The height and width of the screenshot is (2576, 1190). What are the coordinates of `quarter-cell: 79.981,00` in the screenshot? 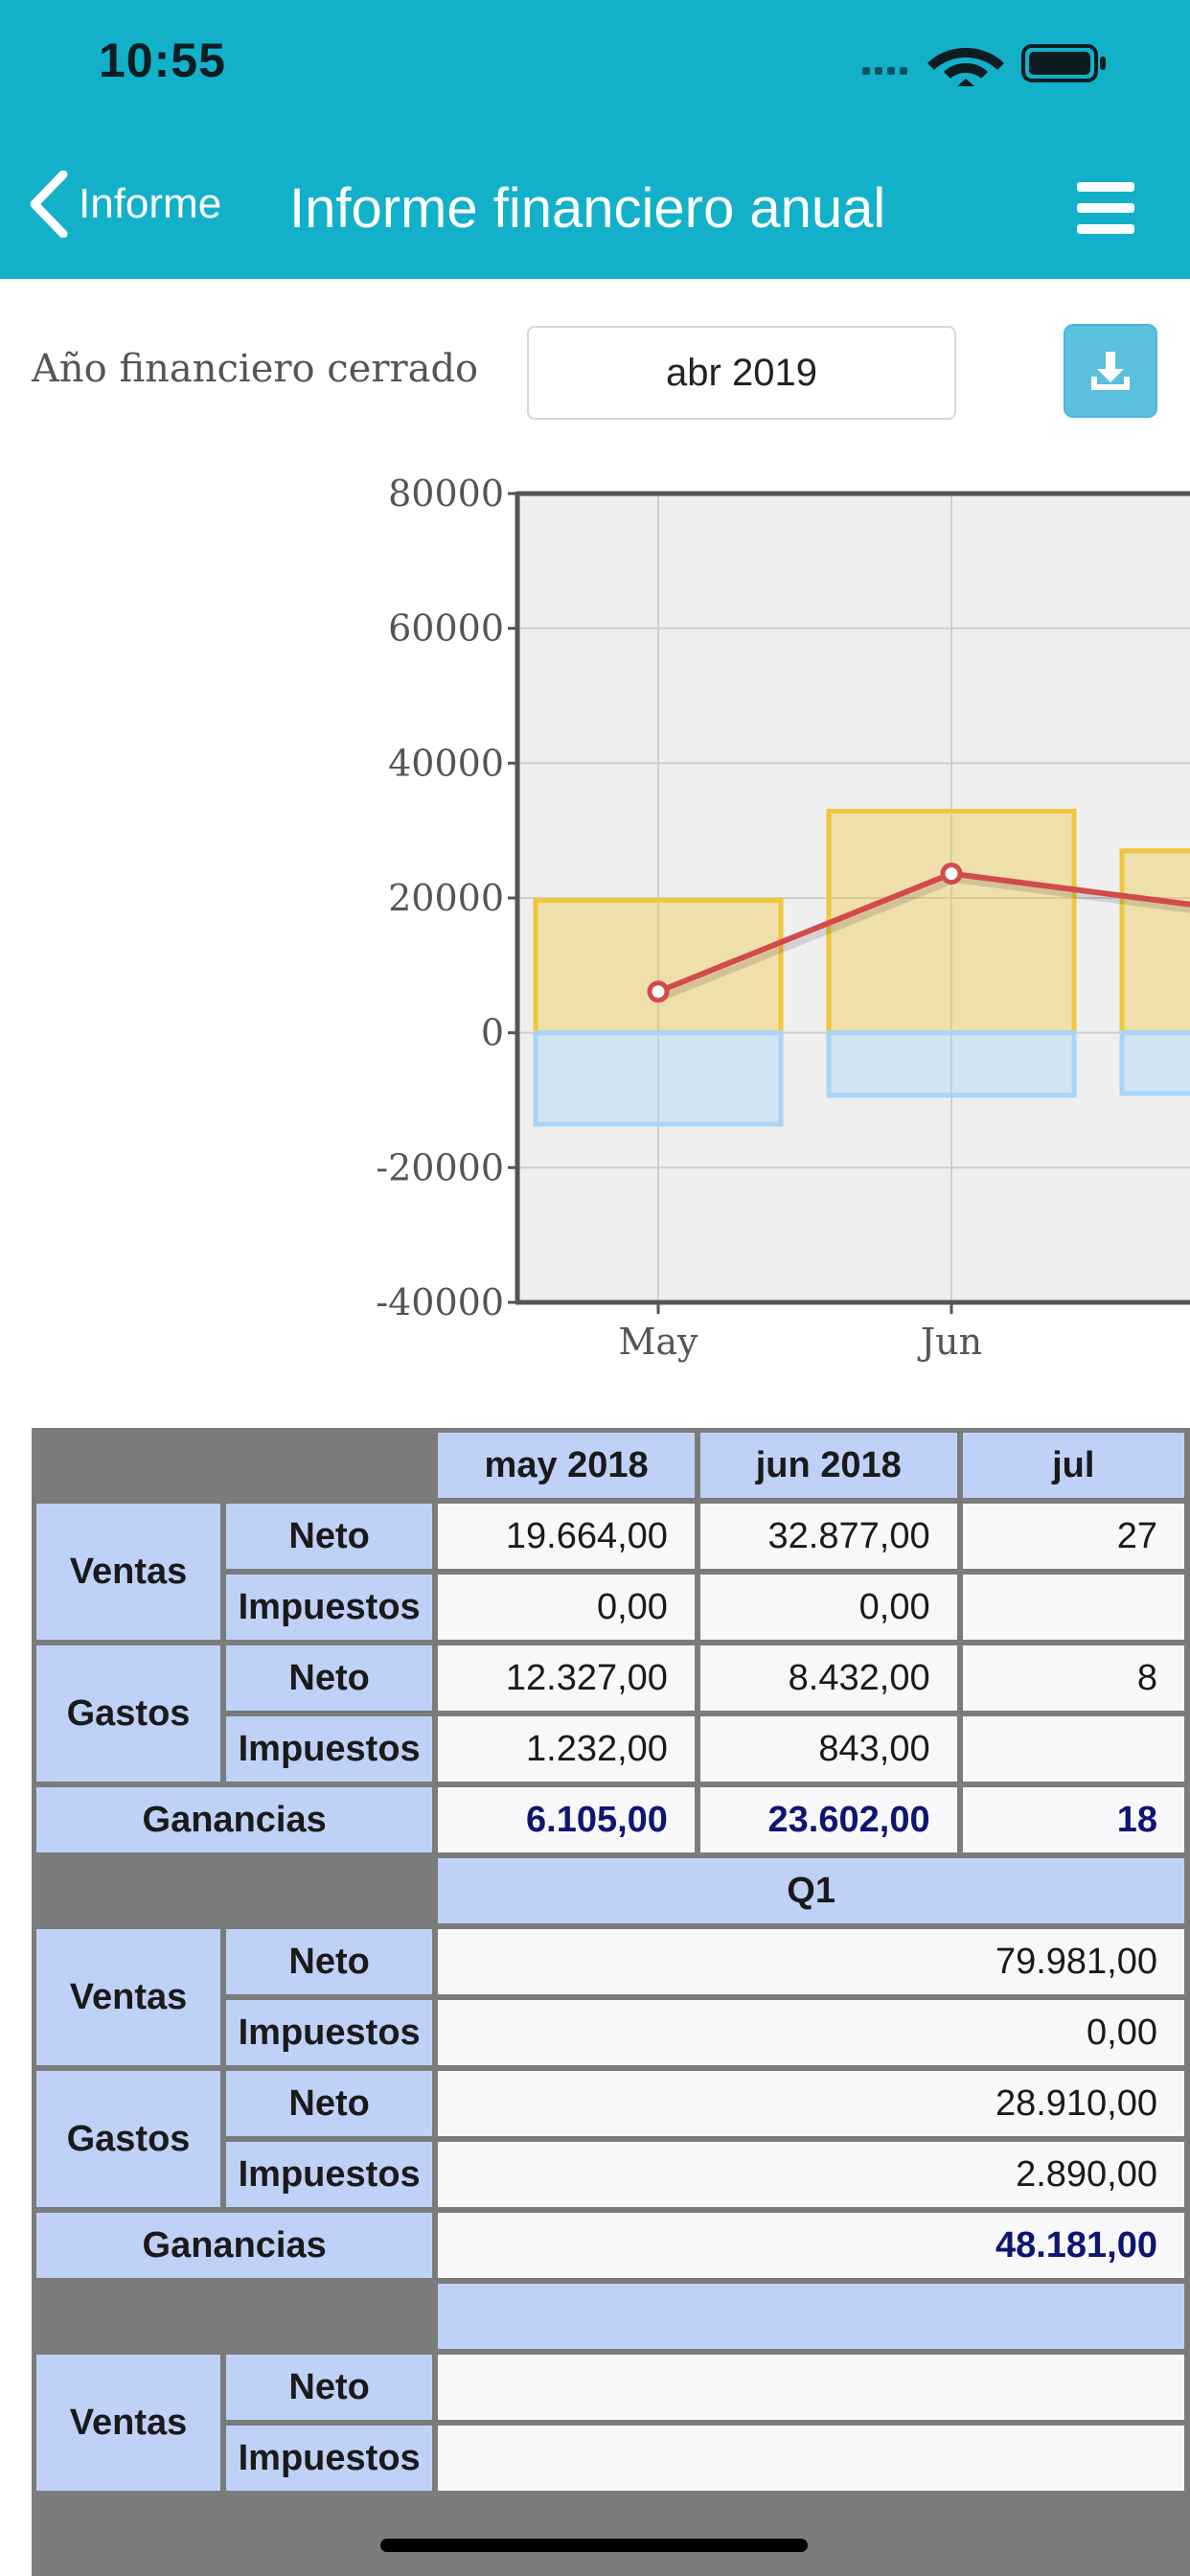 It's located at (811, 1961).